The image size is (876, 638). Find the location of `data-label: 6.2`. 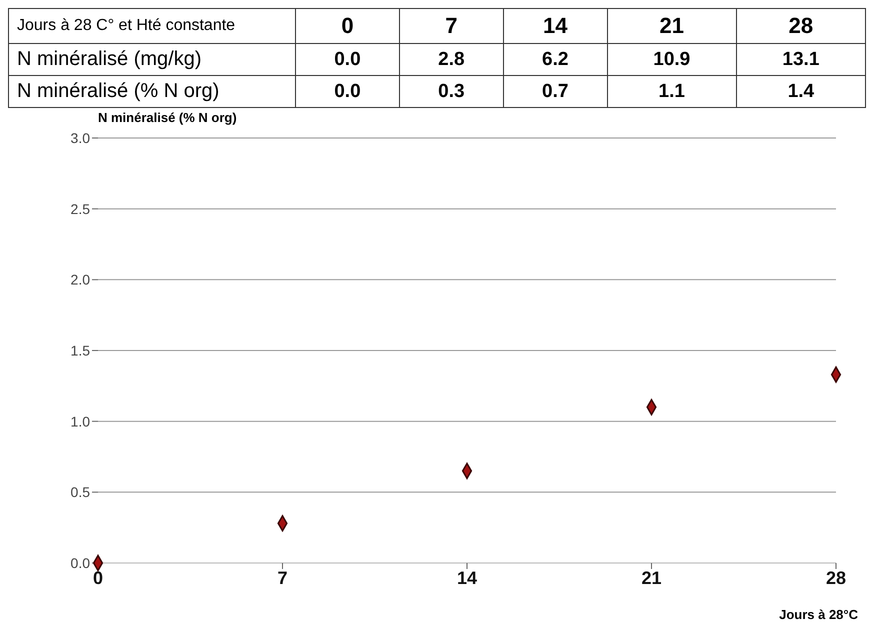

data-label: 6.2 is located at coordinates (555, 60).